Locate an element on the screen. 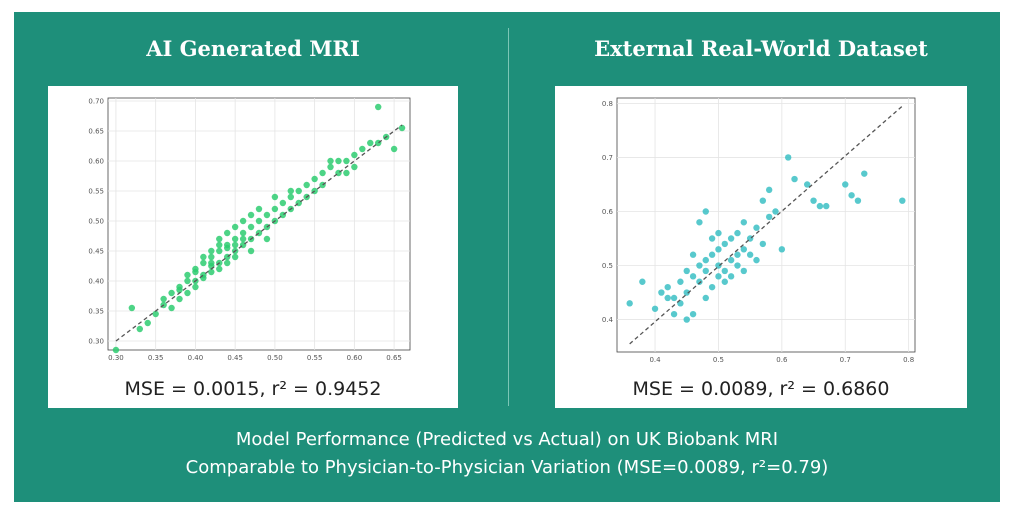 The height and width of the screenshot is (513, 1014). x-tick-label: 0.50 is located at coordinates (275, 358).